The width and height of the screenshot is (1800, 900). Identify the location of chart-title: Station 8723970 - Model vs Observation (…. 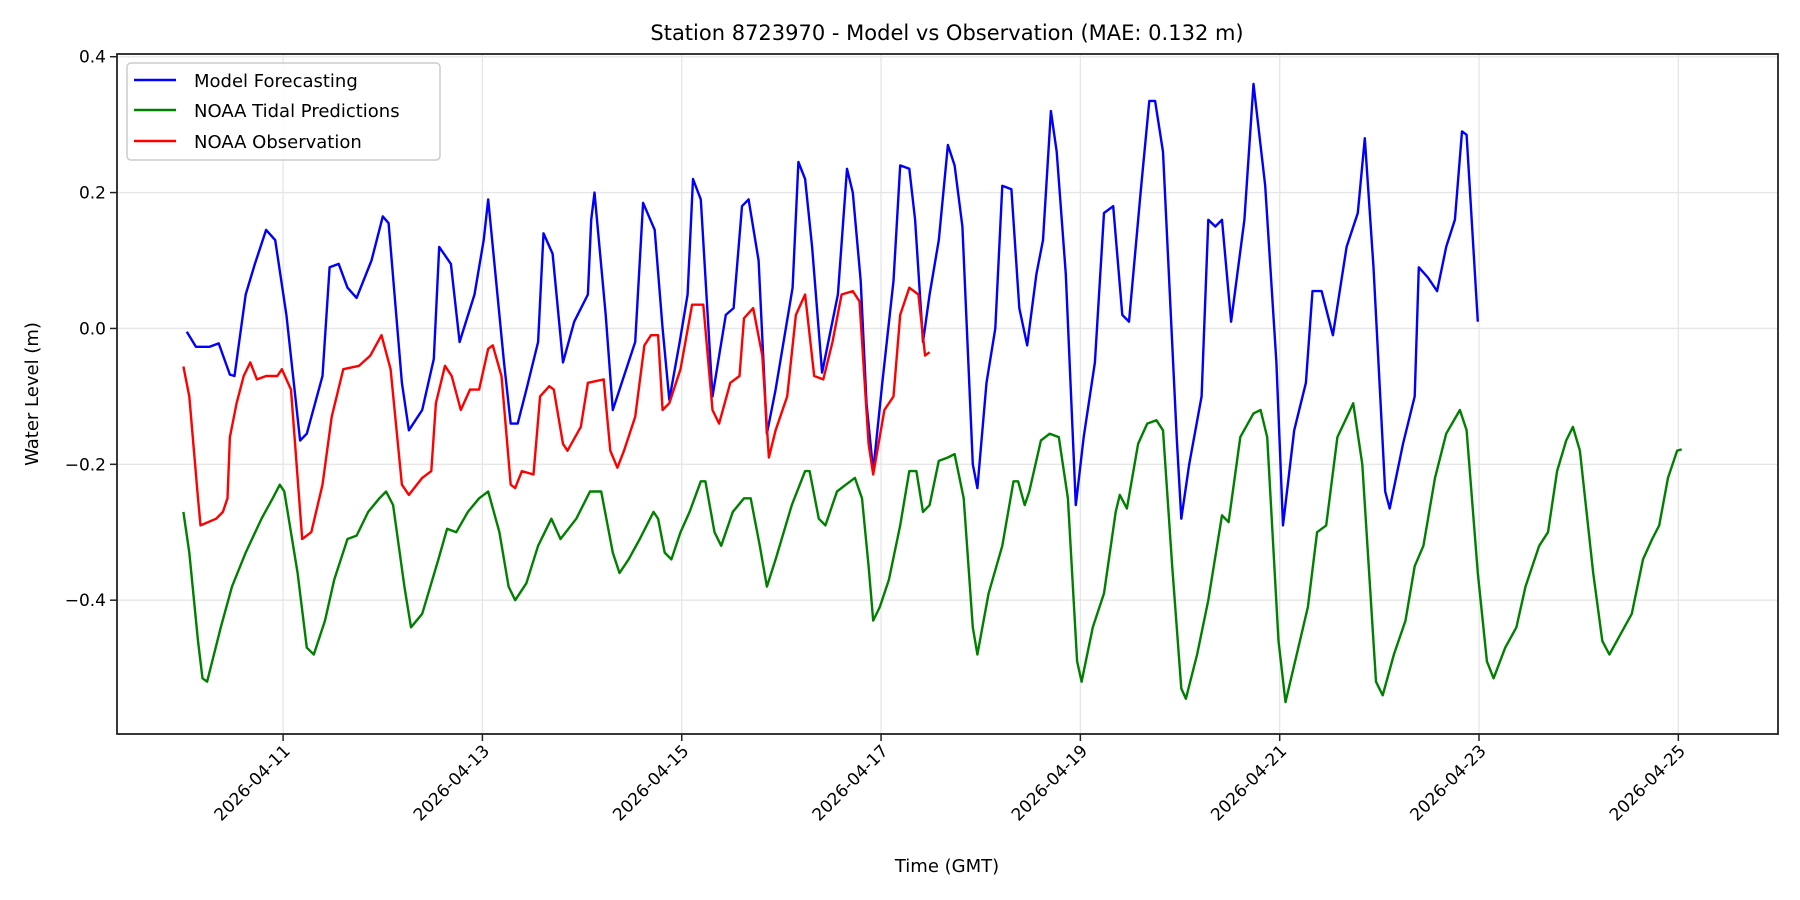
(946, 33).